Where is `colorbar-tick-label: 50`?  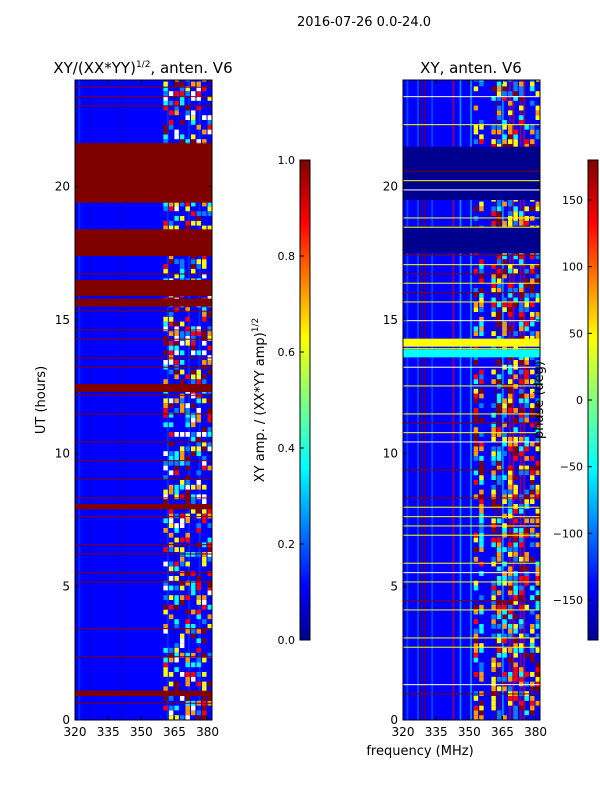 colorbar-tick-label: 50 is located at coordinates (576, 333).